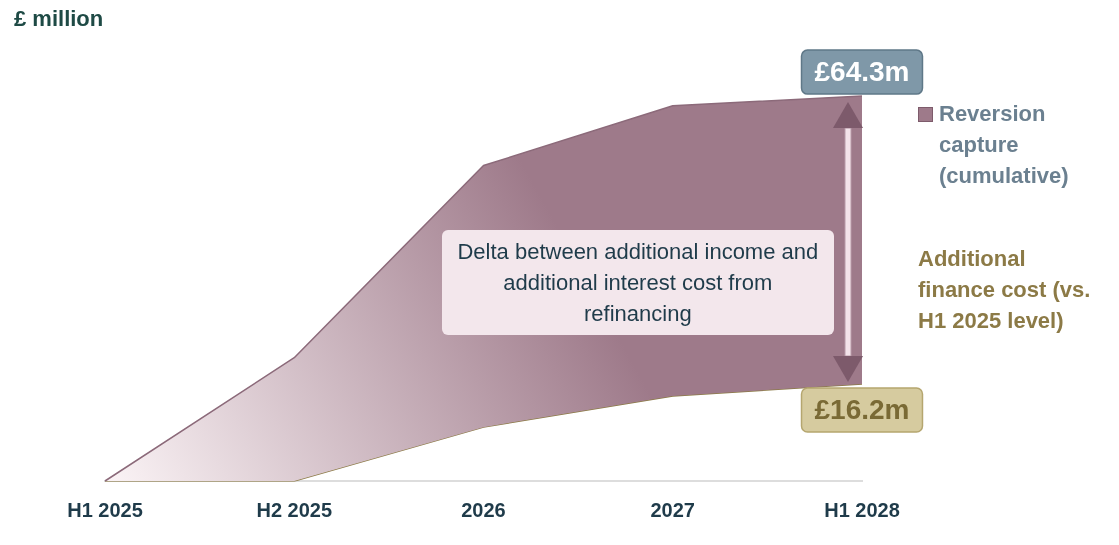  Describe the element at coordinates (672, 509) in the screenshot. I see `x-tick-label: 2027` at that location.